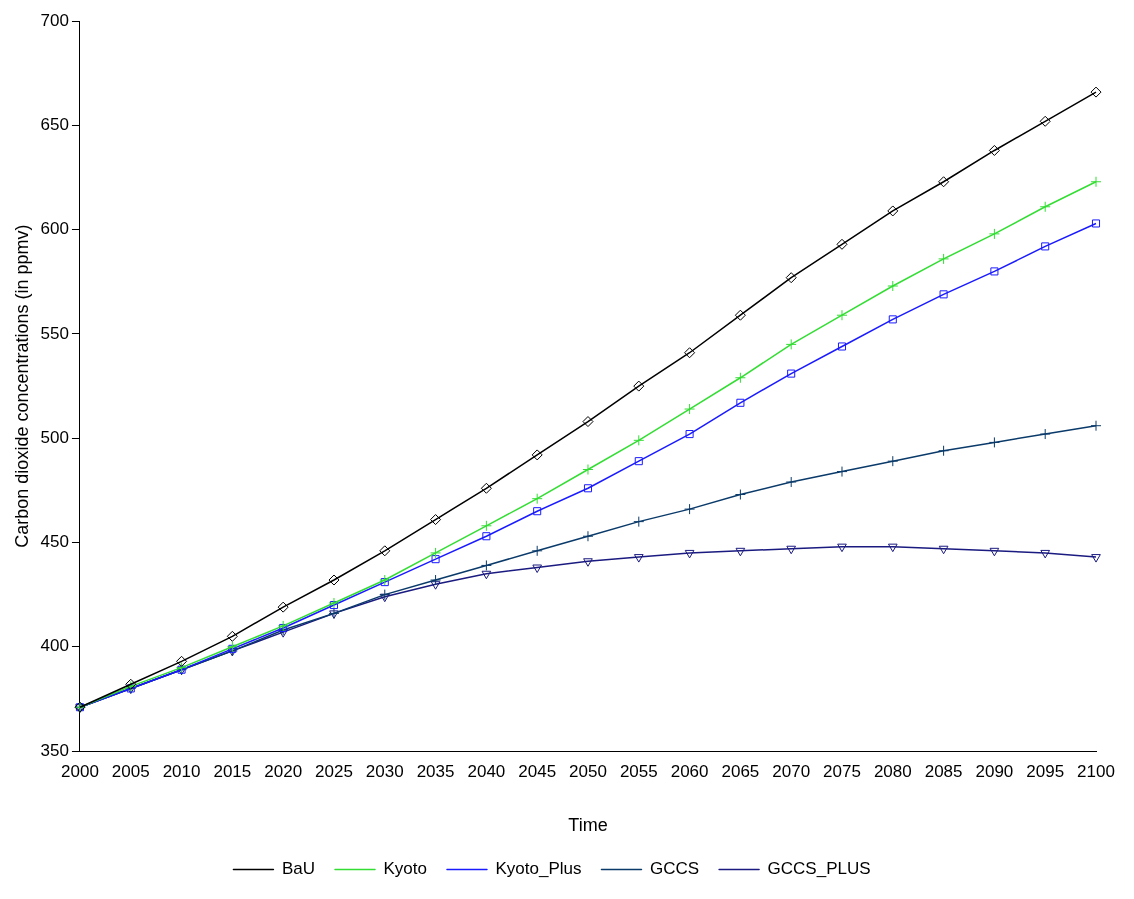 This screenshot has width=1134, height=899. Describe the element at coordinates (588, 825) in the screenshot. I see `x-axis-title: Time` at that location.